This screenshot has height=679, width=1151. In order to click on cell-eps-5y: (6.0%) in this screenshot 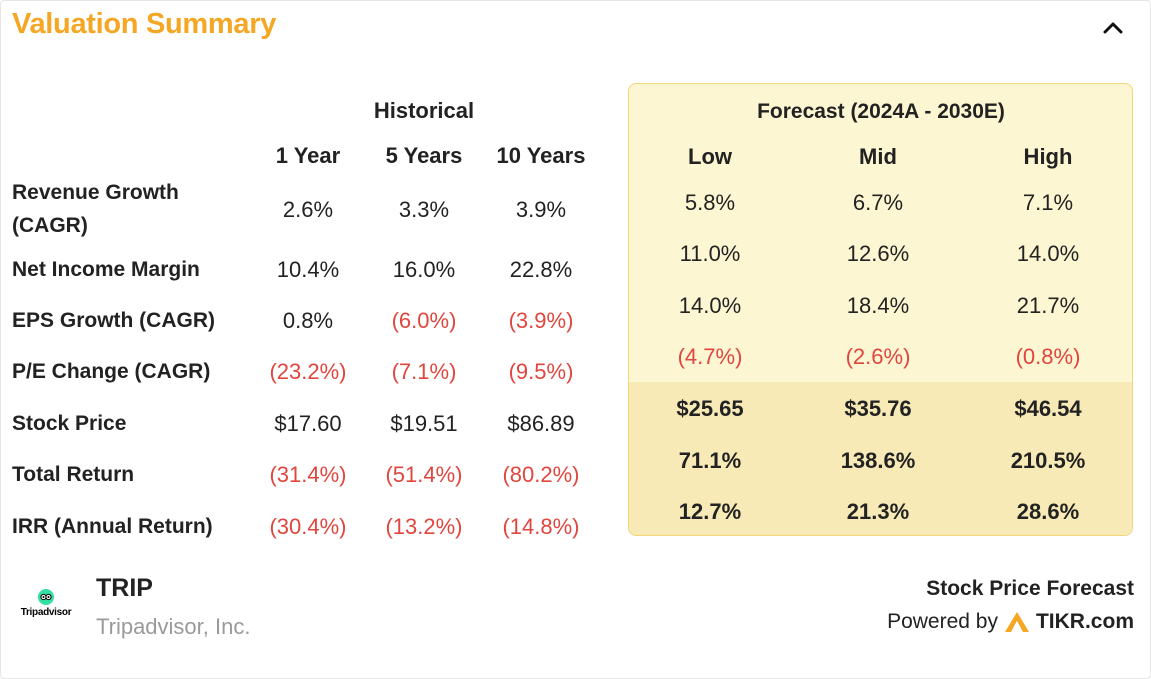, I will do `click(424, 320)`.